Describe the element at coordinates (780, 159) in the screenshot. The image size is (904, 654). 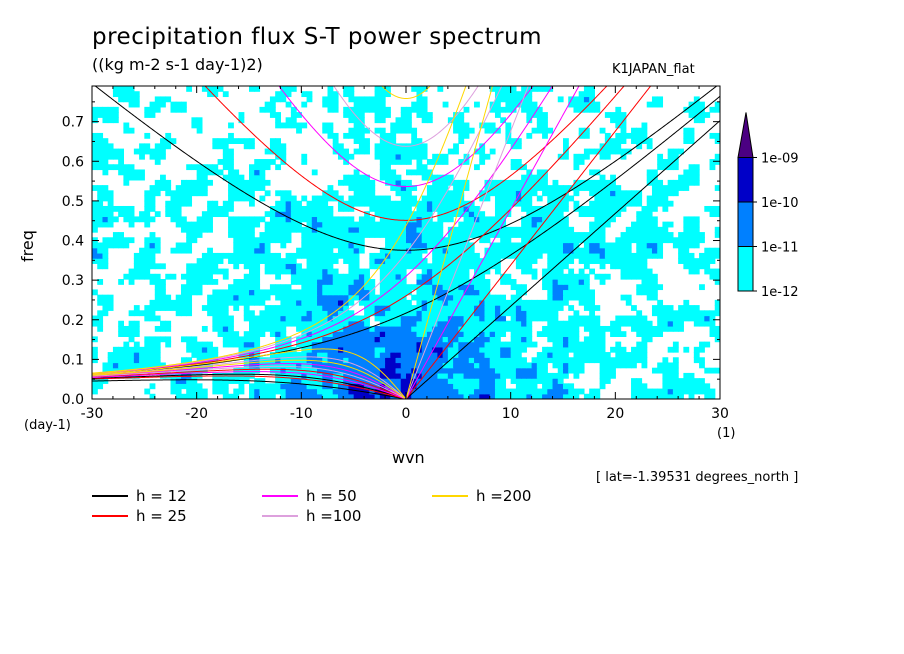
I see `colorbar-label: 1e-09` at that location.